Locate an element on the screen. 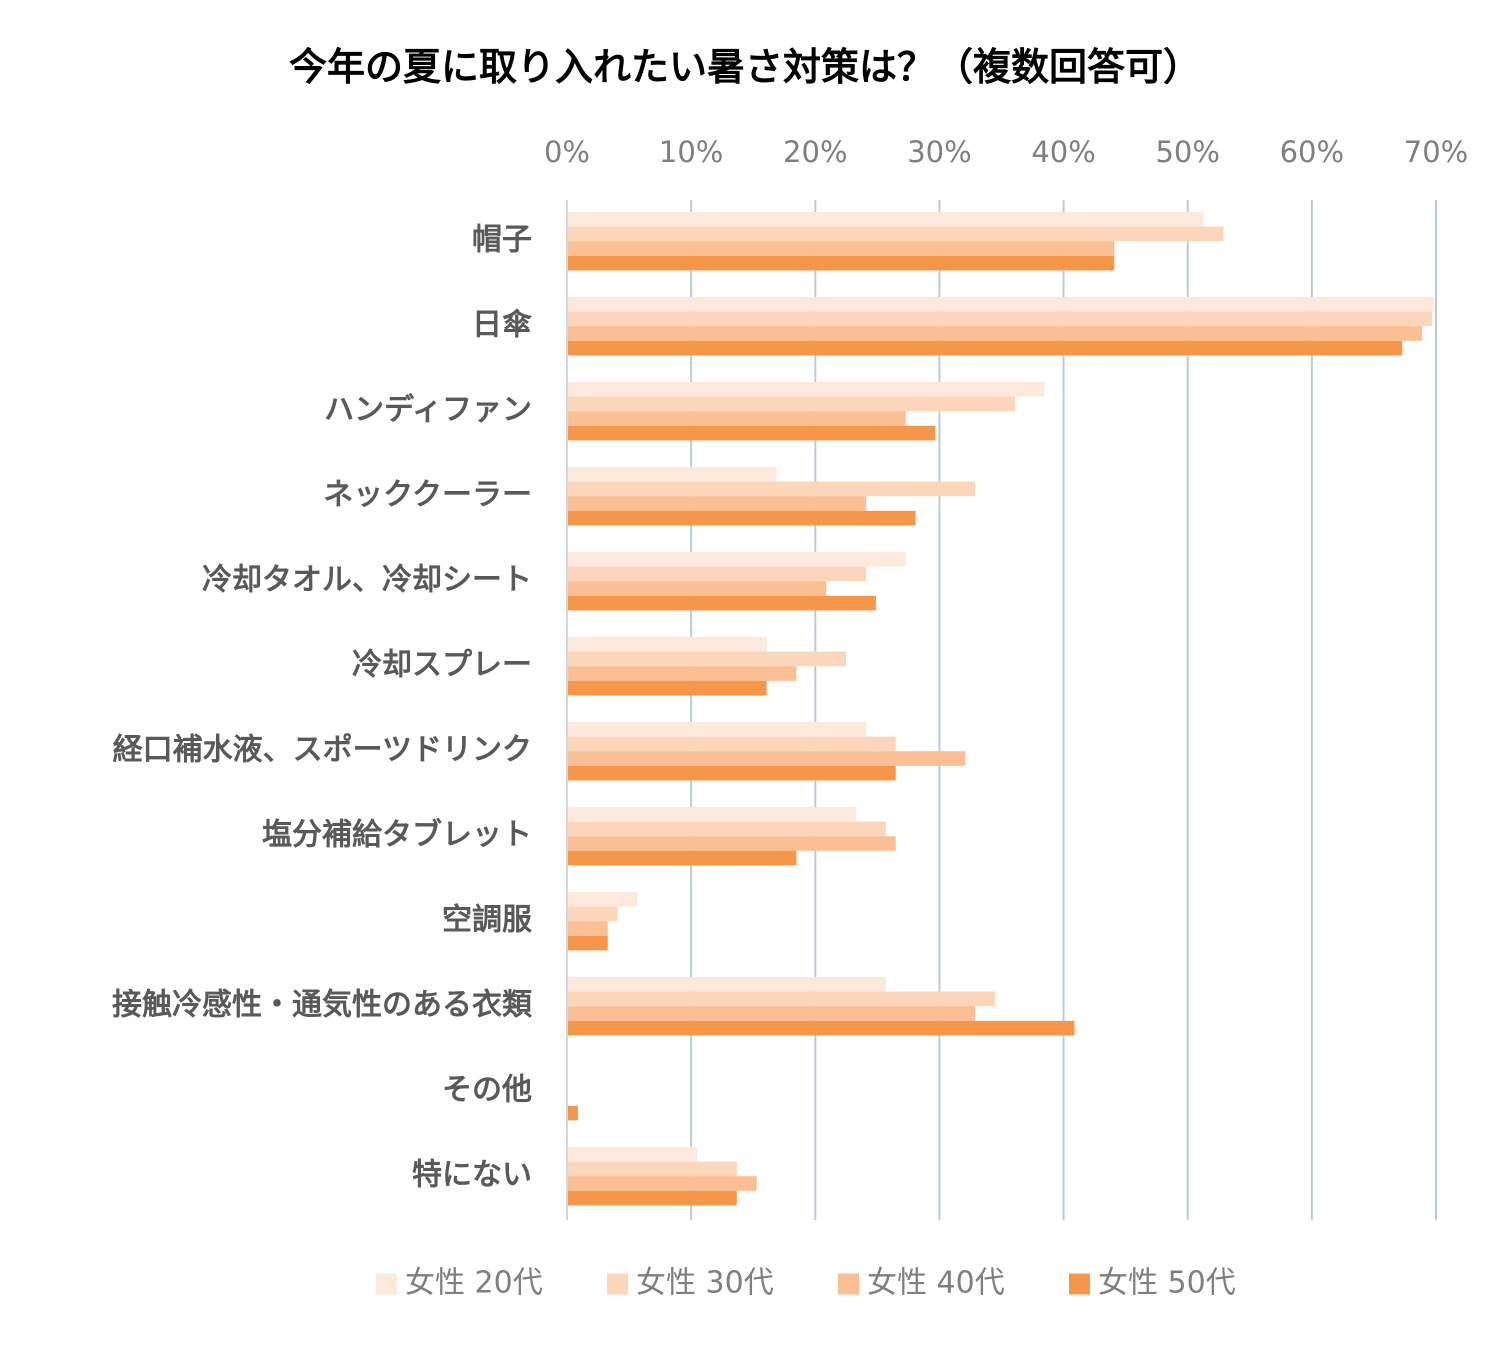 This screenshot has width=1510, height=1350. category-label: 冷却タオル、冷却シート is located at coordinates (367, 580).